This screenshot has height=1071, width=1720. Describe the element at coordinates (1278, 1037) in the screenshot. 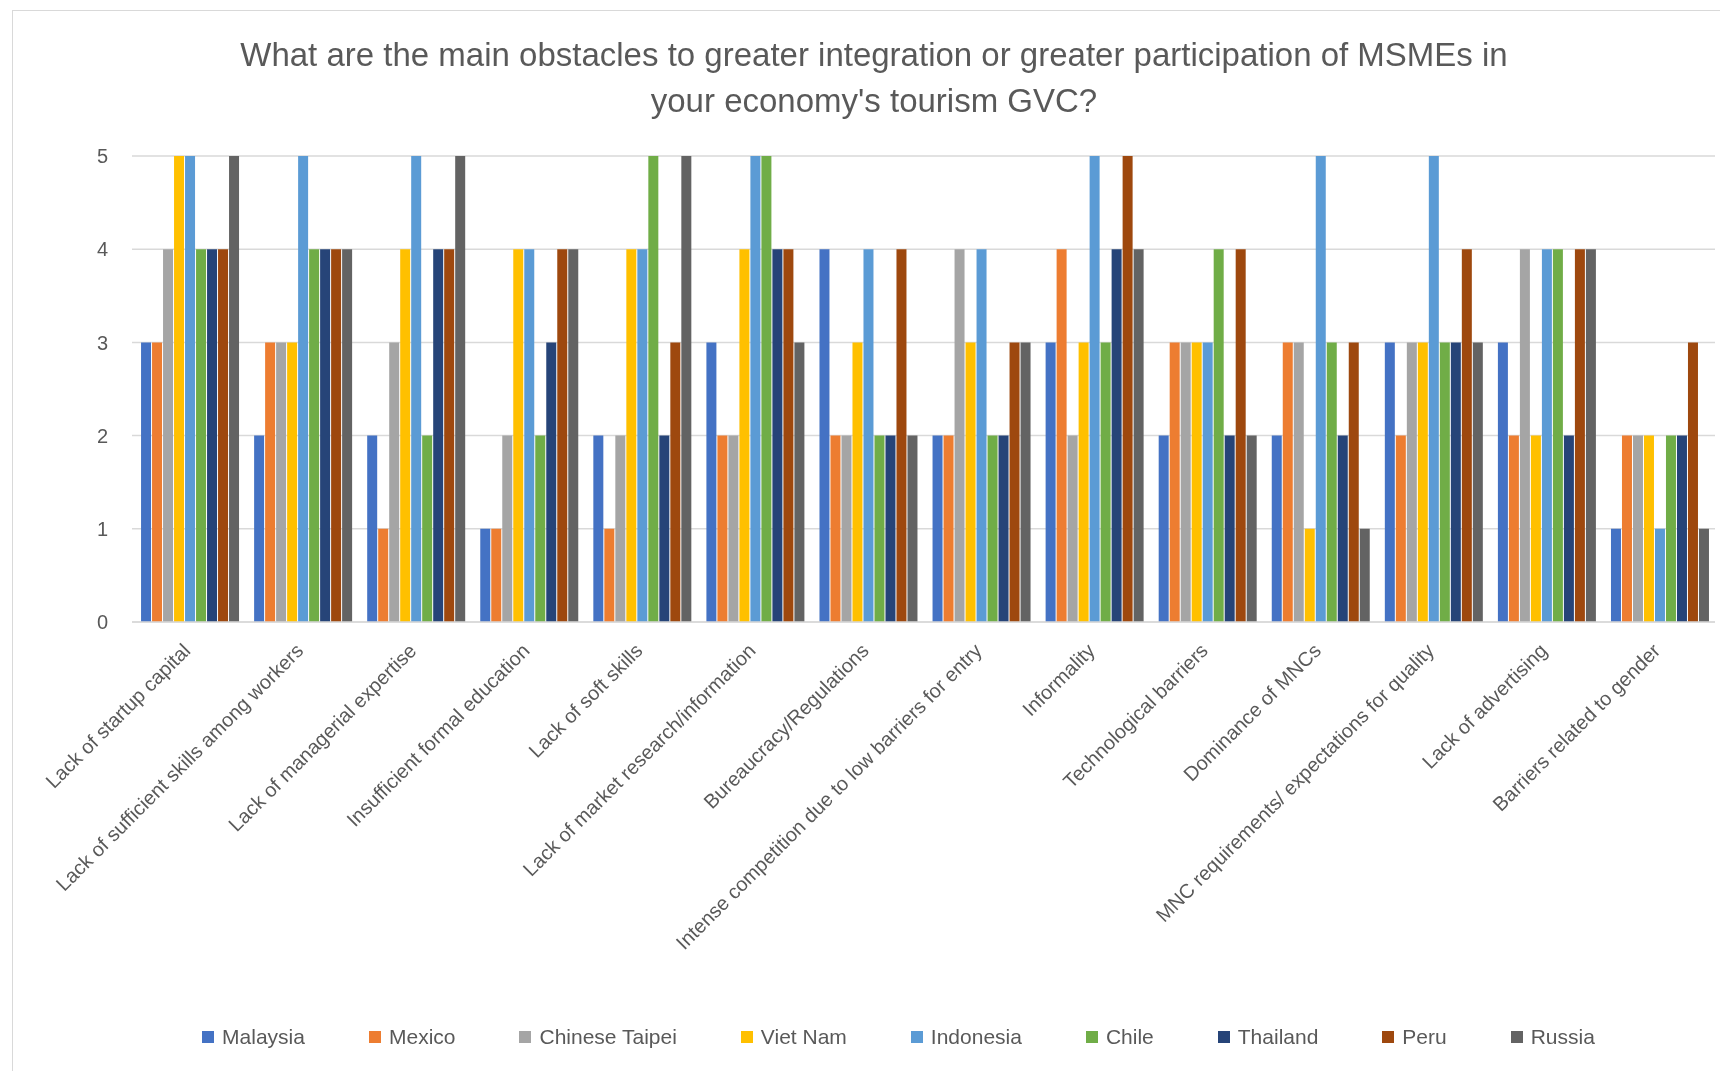

I see `legend-label: Thailand` at that location.